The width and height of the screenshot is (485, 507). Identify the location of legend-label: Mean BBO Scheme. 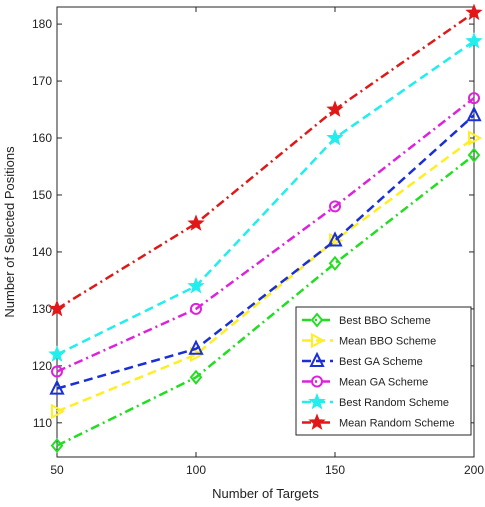
(387, 342).